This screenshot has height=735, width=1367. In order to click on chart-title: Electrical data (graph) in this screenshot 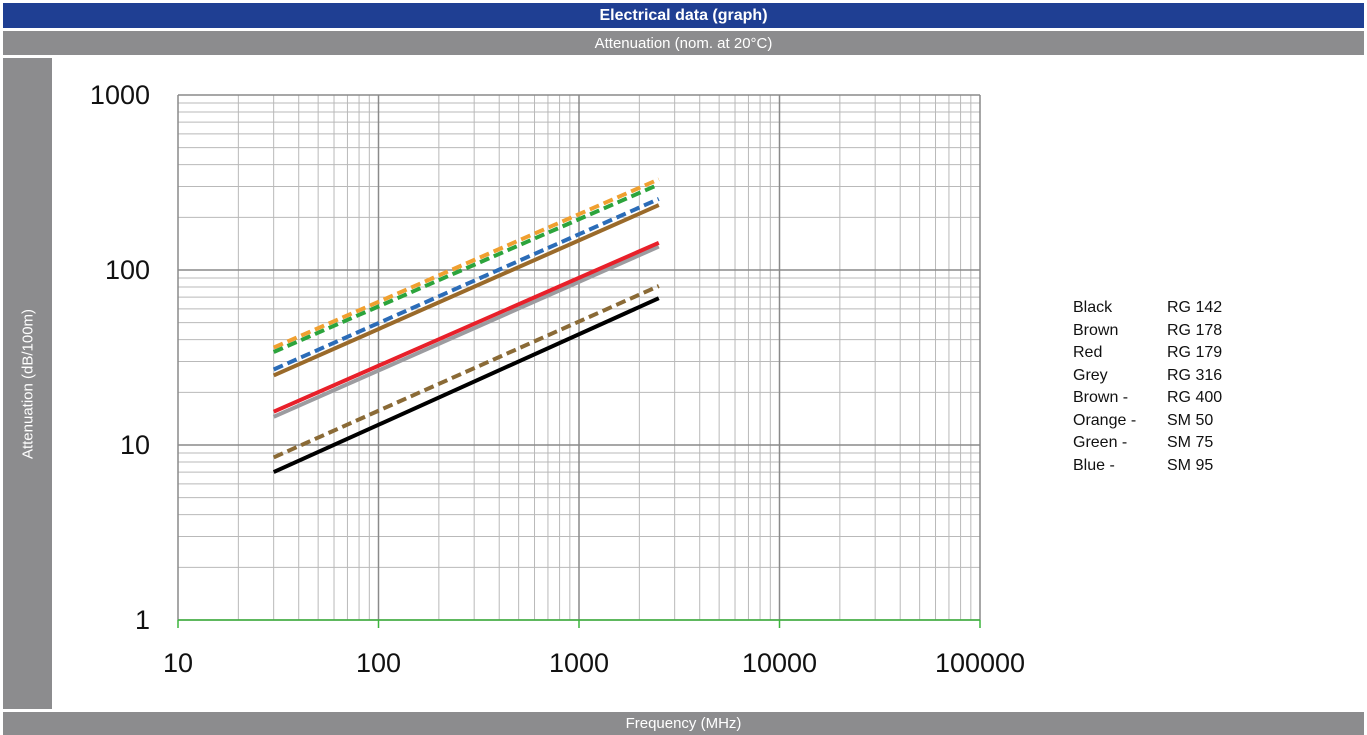, I will do `click(683, 15)`.